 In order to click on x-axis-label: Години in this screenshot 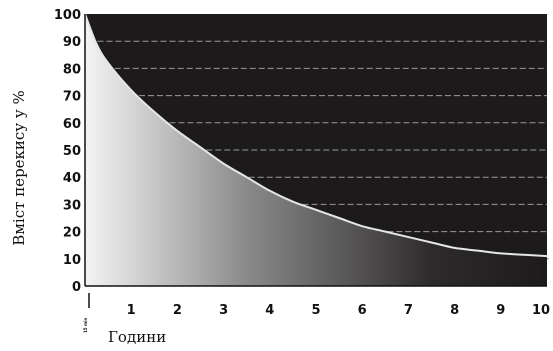, I will do `click(137, 337)`.